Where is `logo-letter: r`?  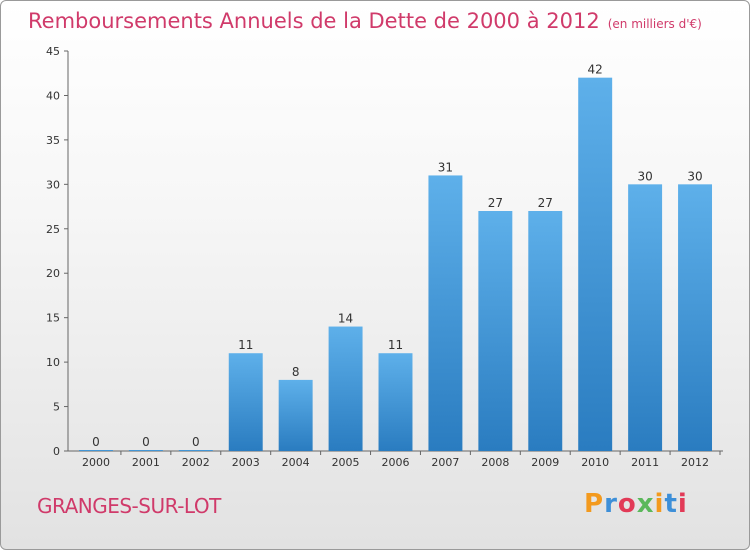
logo-letter: r is located at coordinates (611, 504).